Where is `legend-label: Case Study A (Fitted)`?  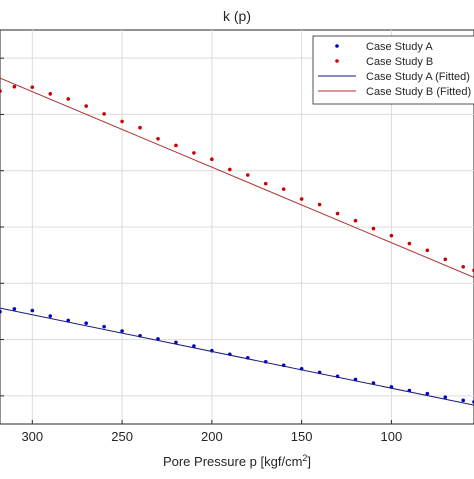
legend-label: Case Study A (Fitted) is located at coordinates (418, 77).